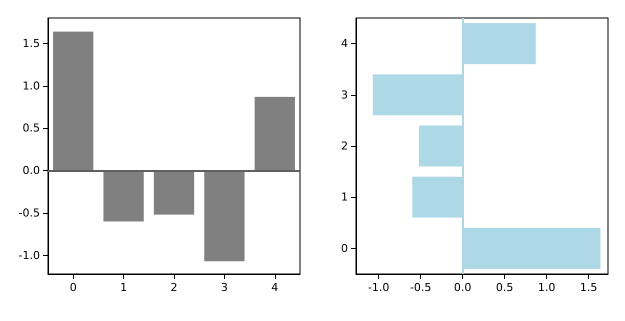  Describe the element at coordinates (589, 287) in the screenshot. I see `x-tick-label: 1.5` at that location.